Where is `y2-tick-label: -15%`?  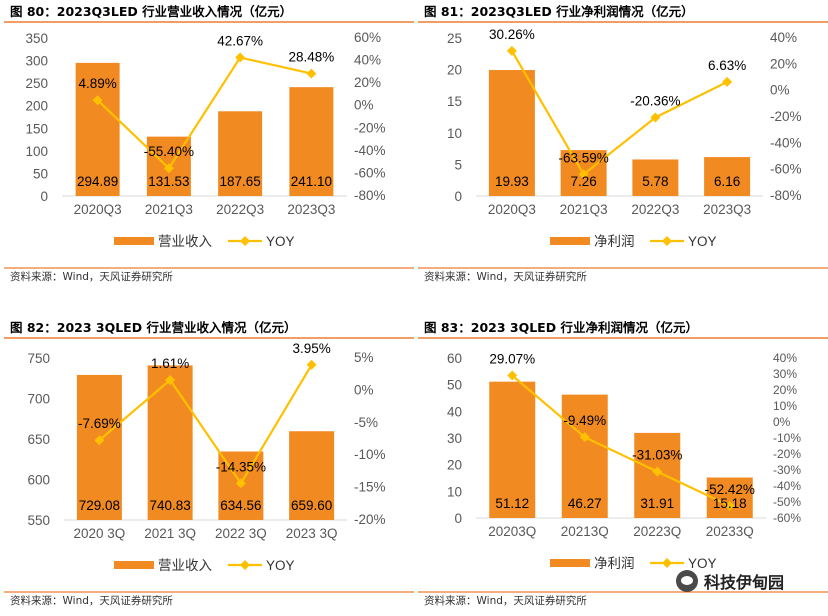 y2-tick-label: -15% is located at coordinates (370, 487).